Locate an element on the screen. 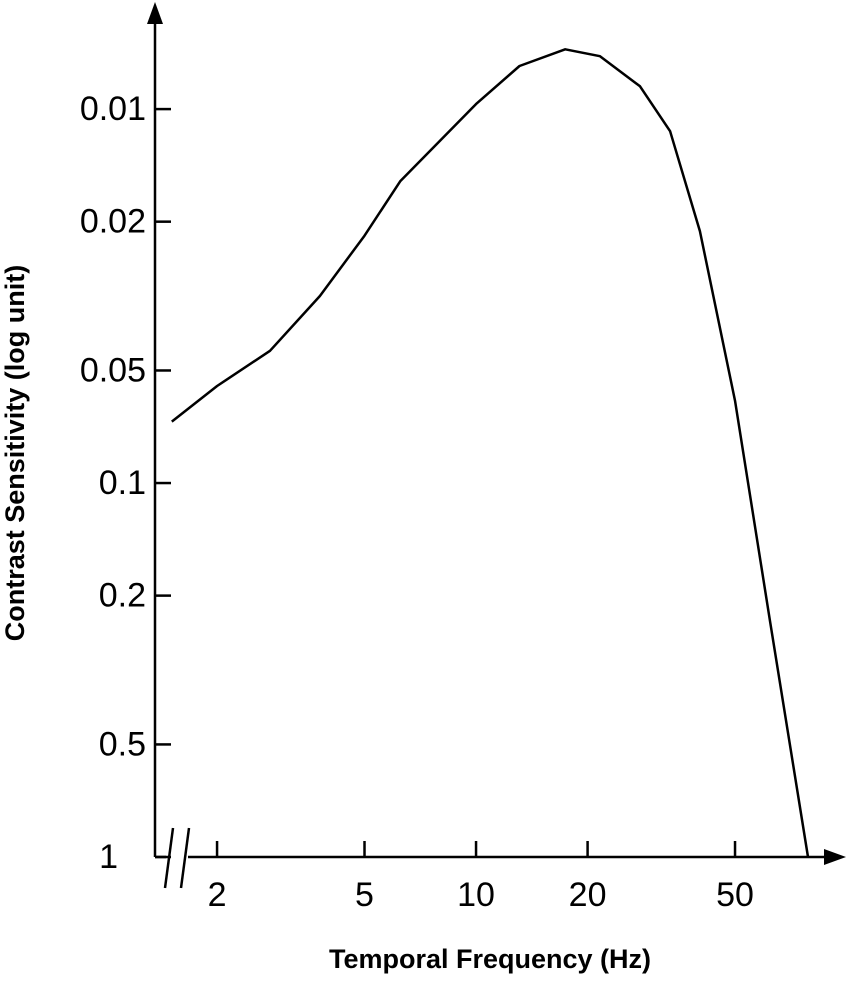 The height and width of the screenshot is (986, 849). y-tick-label: 0.02 is located at coordinates (113, 222).